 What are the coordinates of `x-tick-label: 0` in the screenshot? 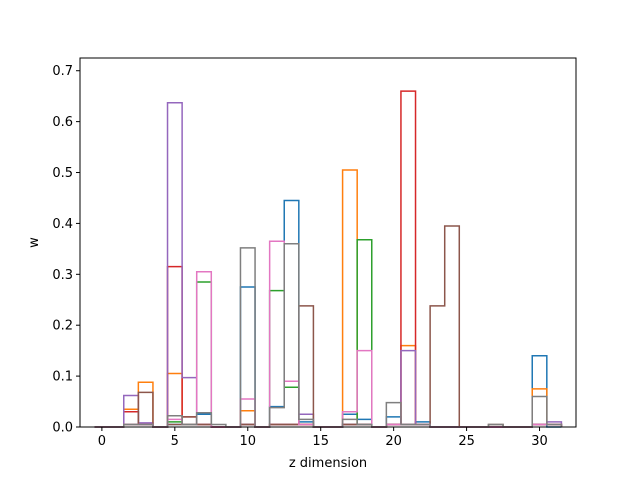 It's located at (102, 441).